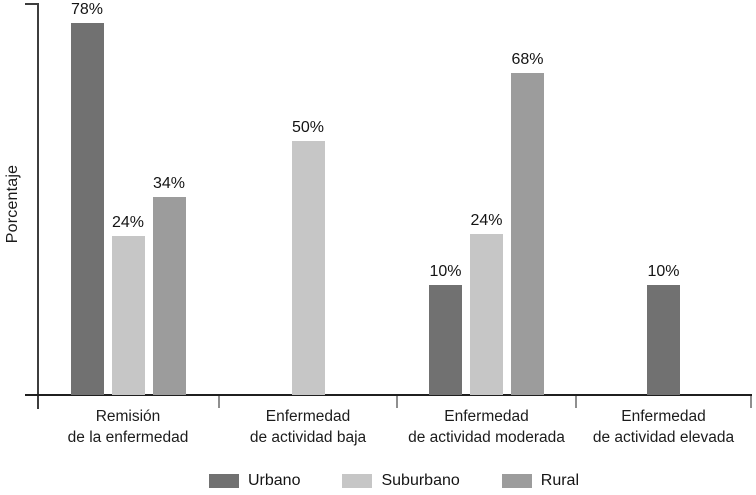  Describe the element at coordinates (516, 481) in the screenshot. I see `legend-swatch-rural` at that location.